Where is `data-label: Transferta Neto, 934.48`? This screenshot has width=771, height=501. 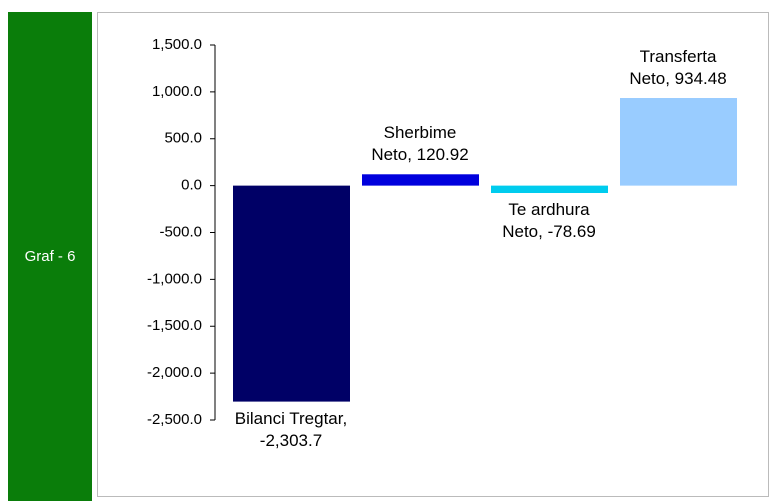
data-label: Transferta Neto, 934.48 is located at coordinates (678, 68).